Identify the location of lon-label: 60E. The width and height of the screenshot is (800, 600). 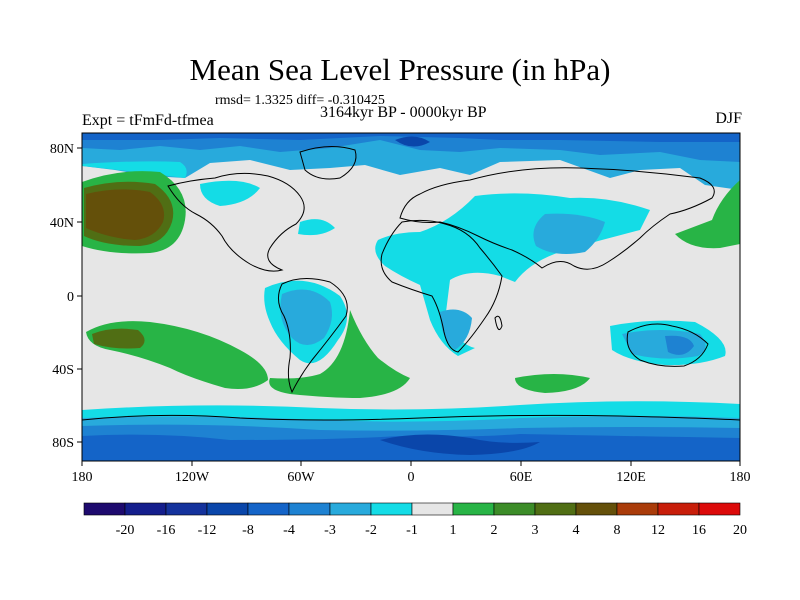
(521, 477).